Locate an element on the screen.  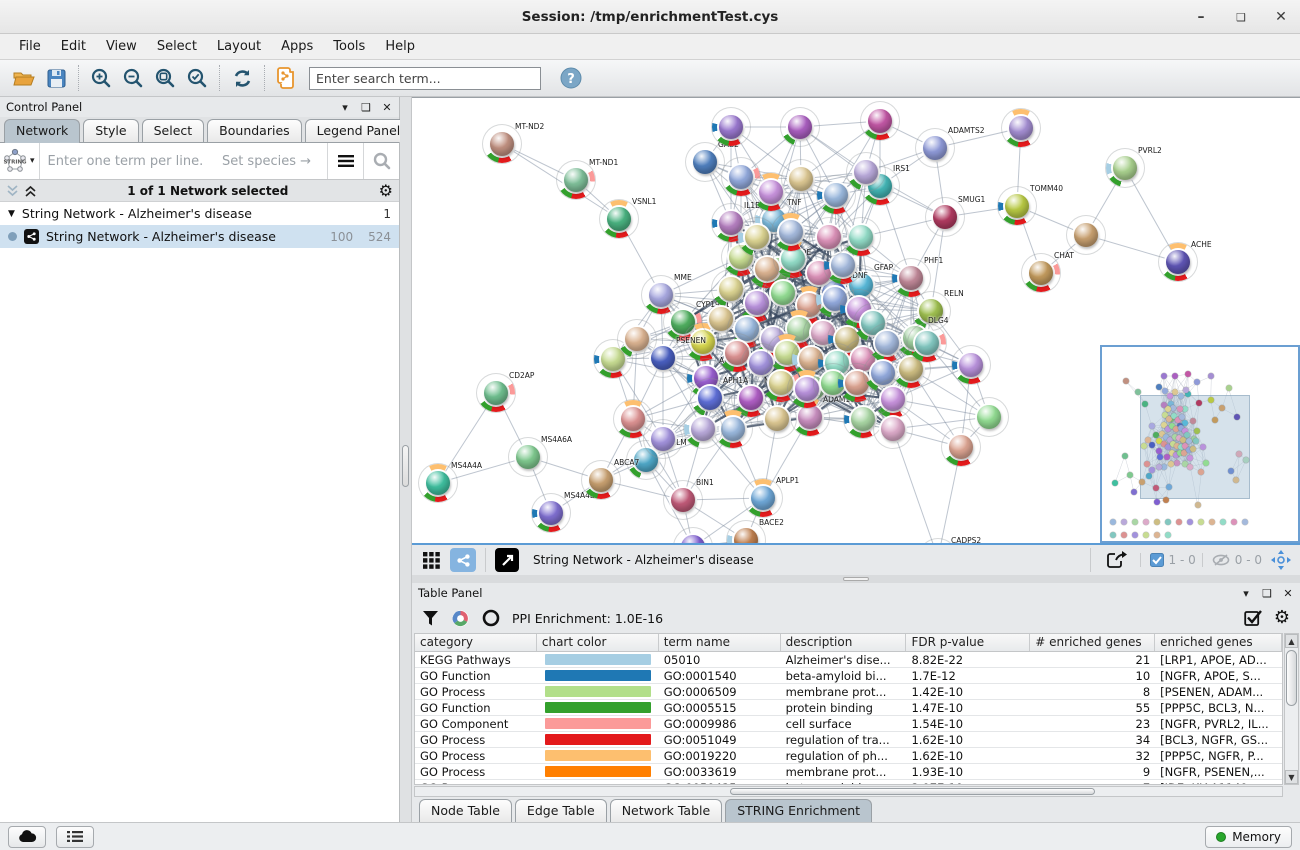
network-node-cadps2: CADPS2 is located at coordinates (950, 539).